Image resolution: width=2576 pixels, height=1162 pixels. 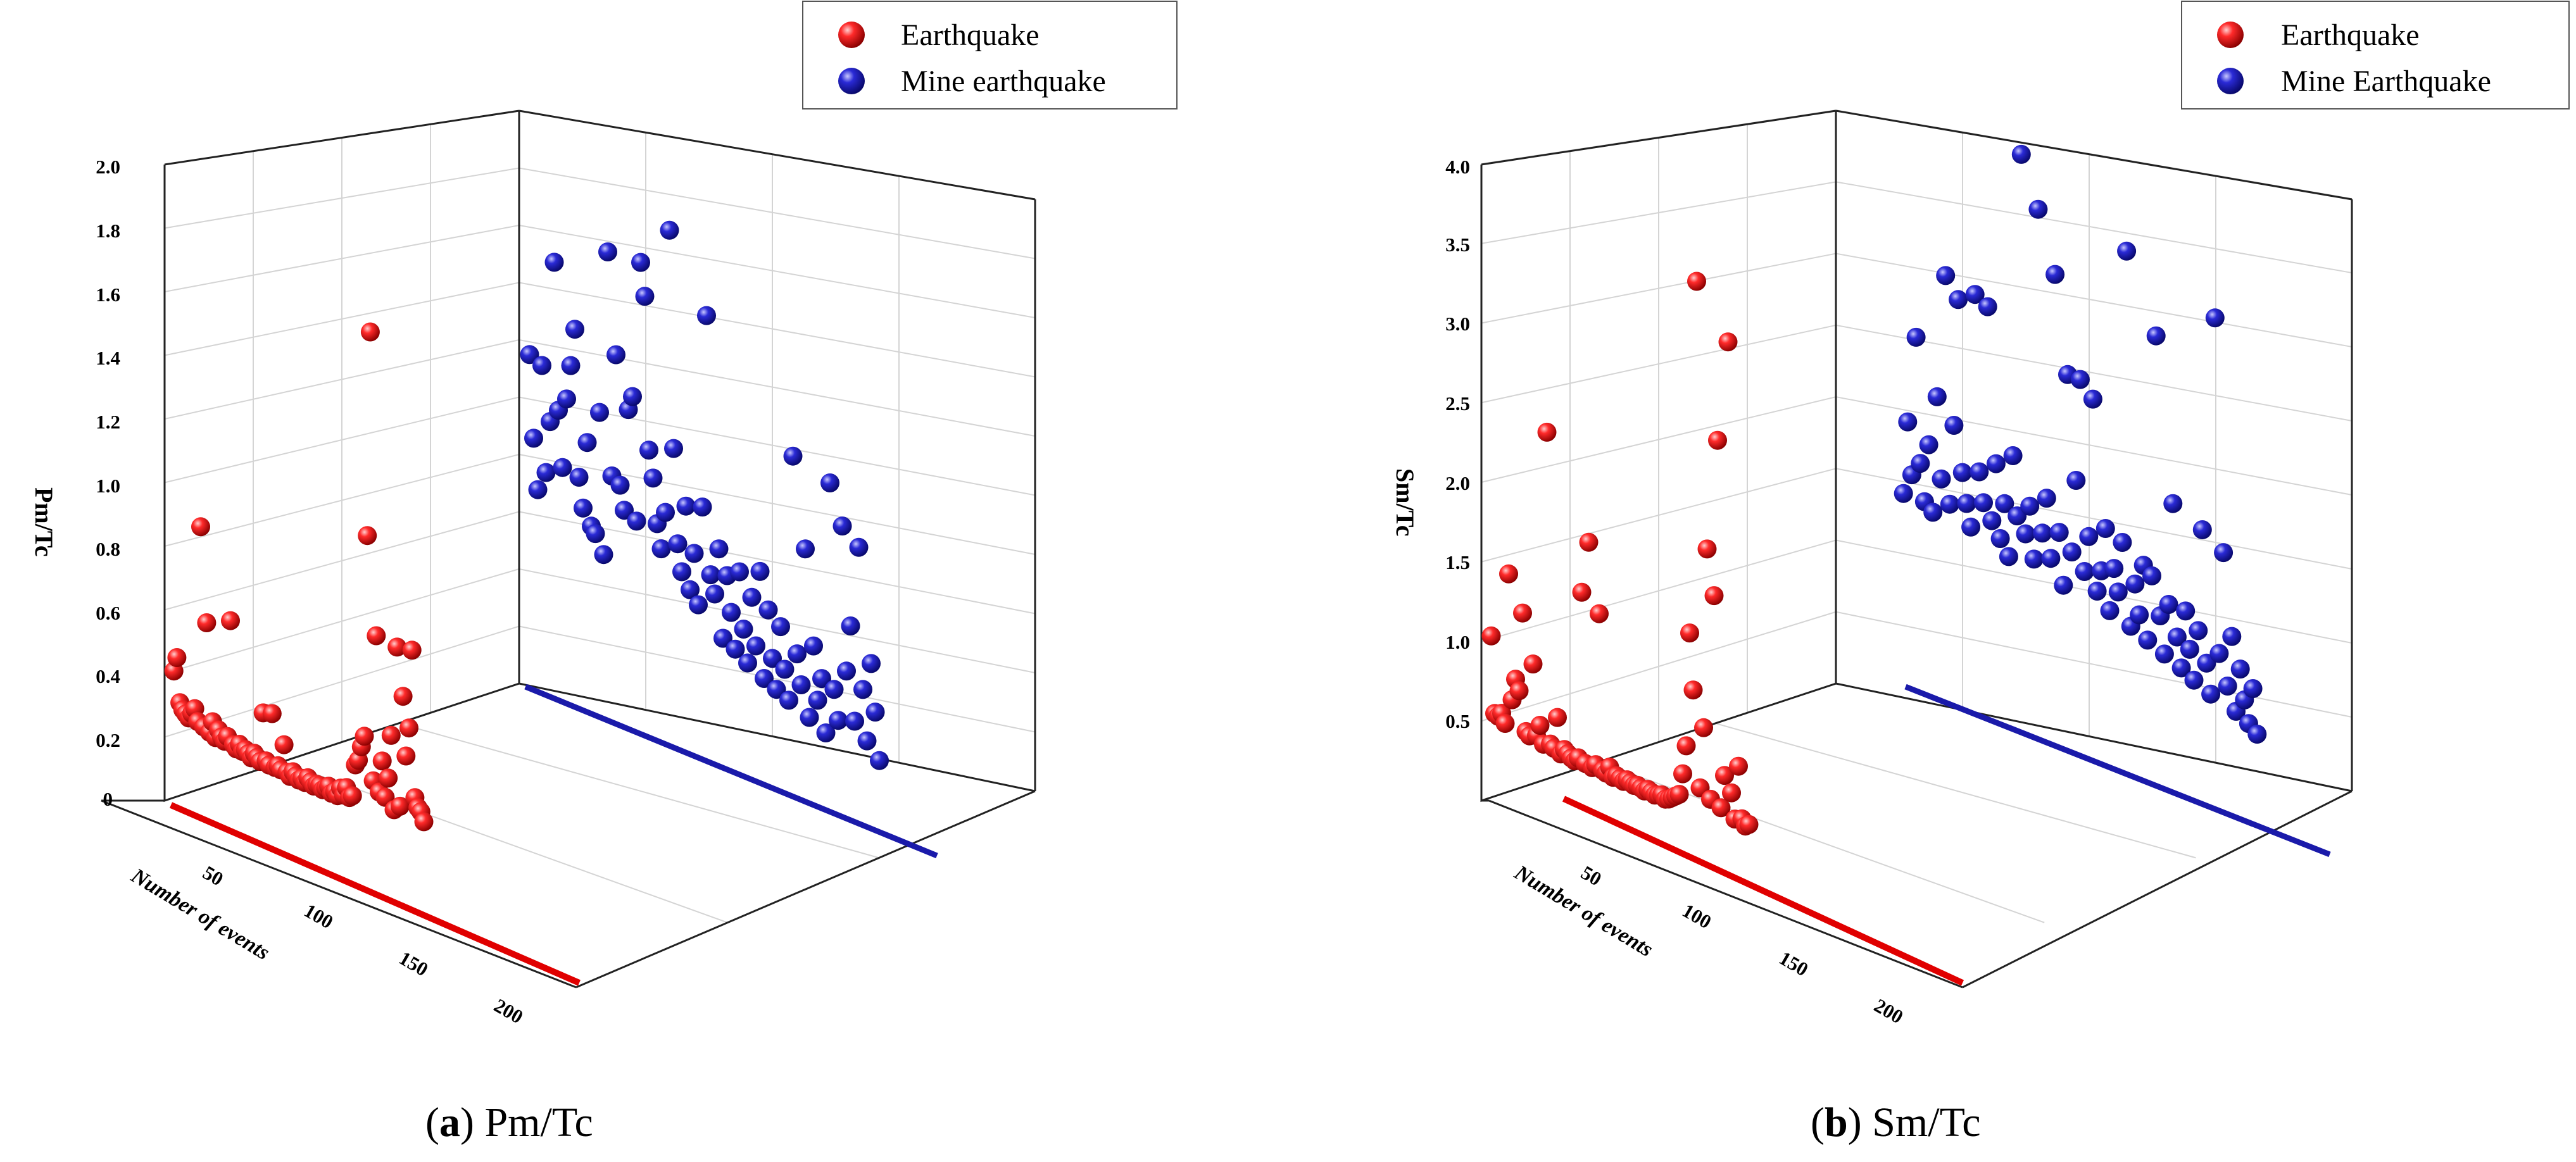 What do you see at coordinates (108, 799) in the screenshot?
I see `y-tick-label: 0` at bounding box center [108, 799].